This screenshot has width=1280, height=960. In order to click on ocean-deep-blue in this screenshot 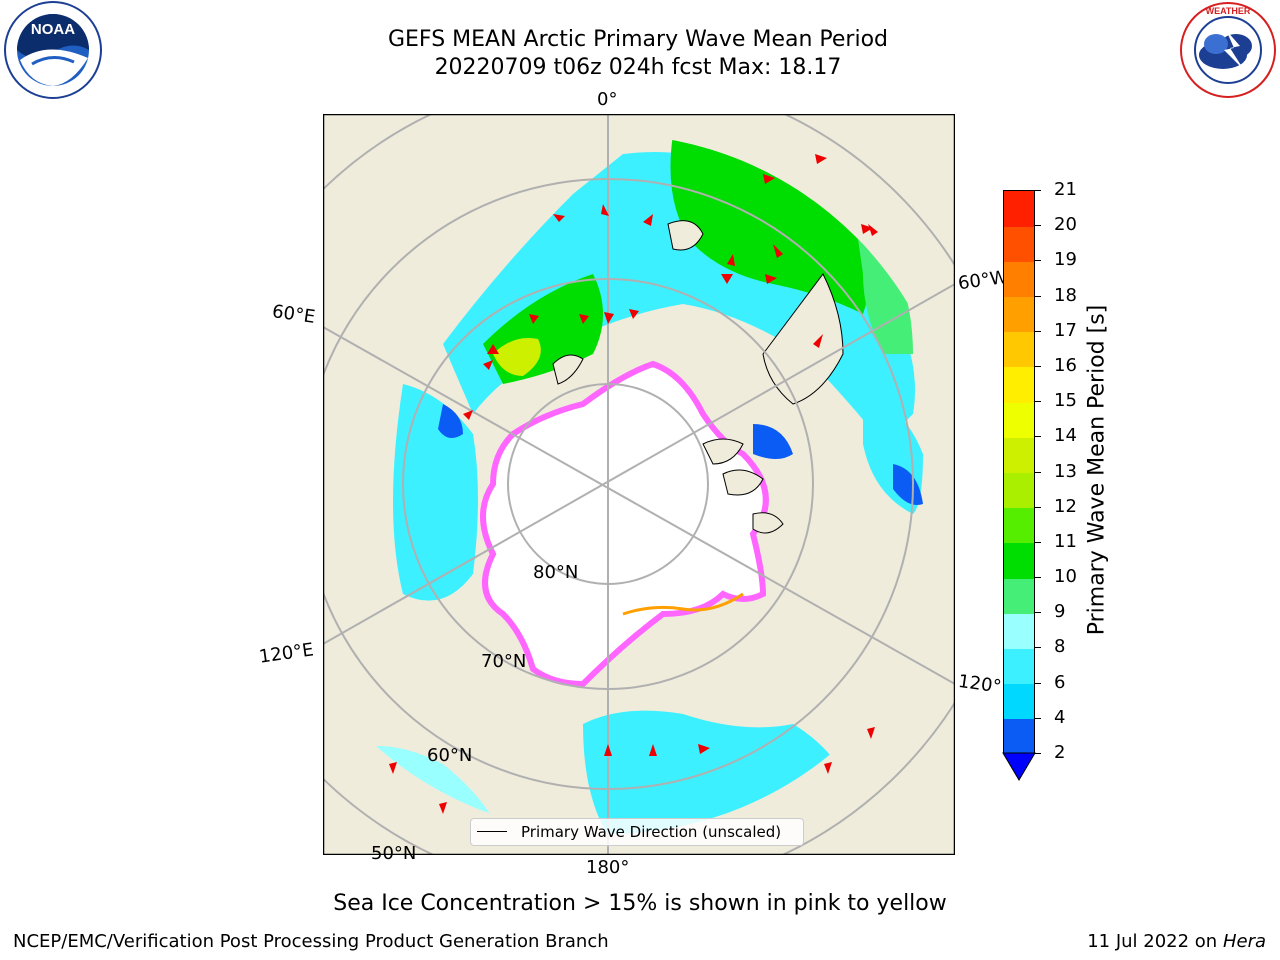, I will do `click(450, 421)`.